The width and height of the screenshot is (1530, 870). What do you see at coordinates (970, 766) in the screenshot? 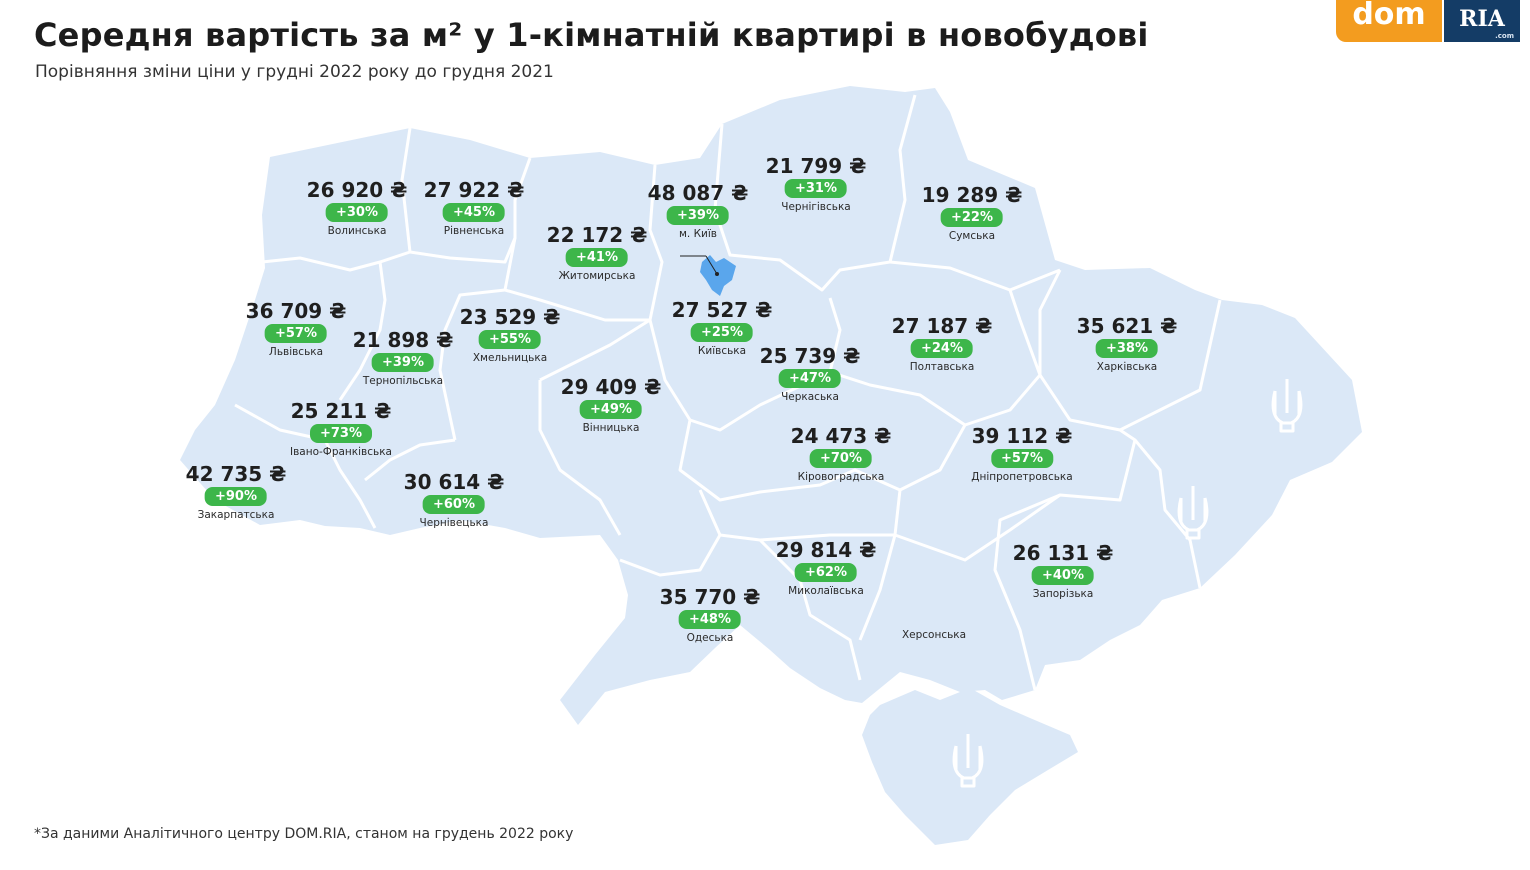
I see `map-crimea` at bounding box center [970, 766].